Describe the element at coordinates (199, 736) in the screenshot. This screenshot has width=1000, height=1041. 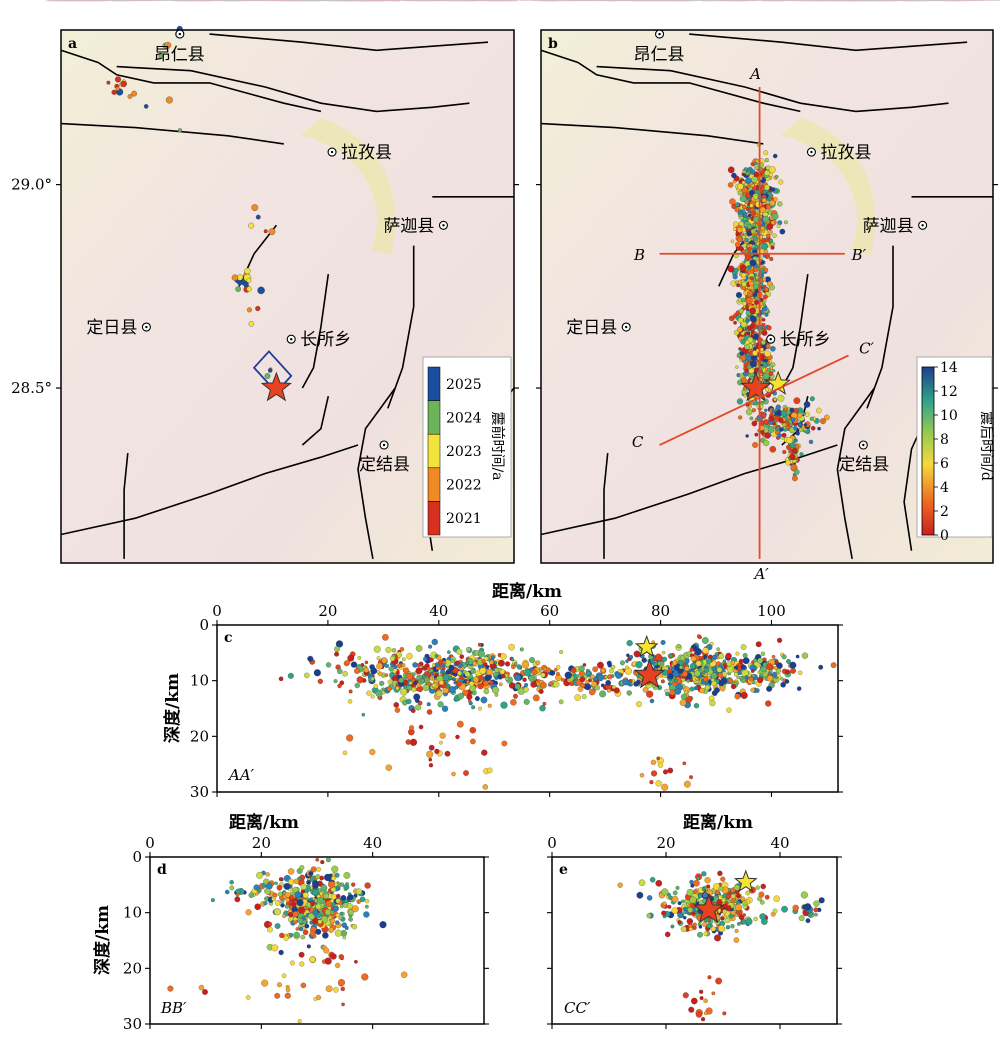
I see `y-tick-label: 20` at that location.